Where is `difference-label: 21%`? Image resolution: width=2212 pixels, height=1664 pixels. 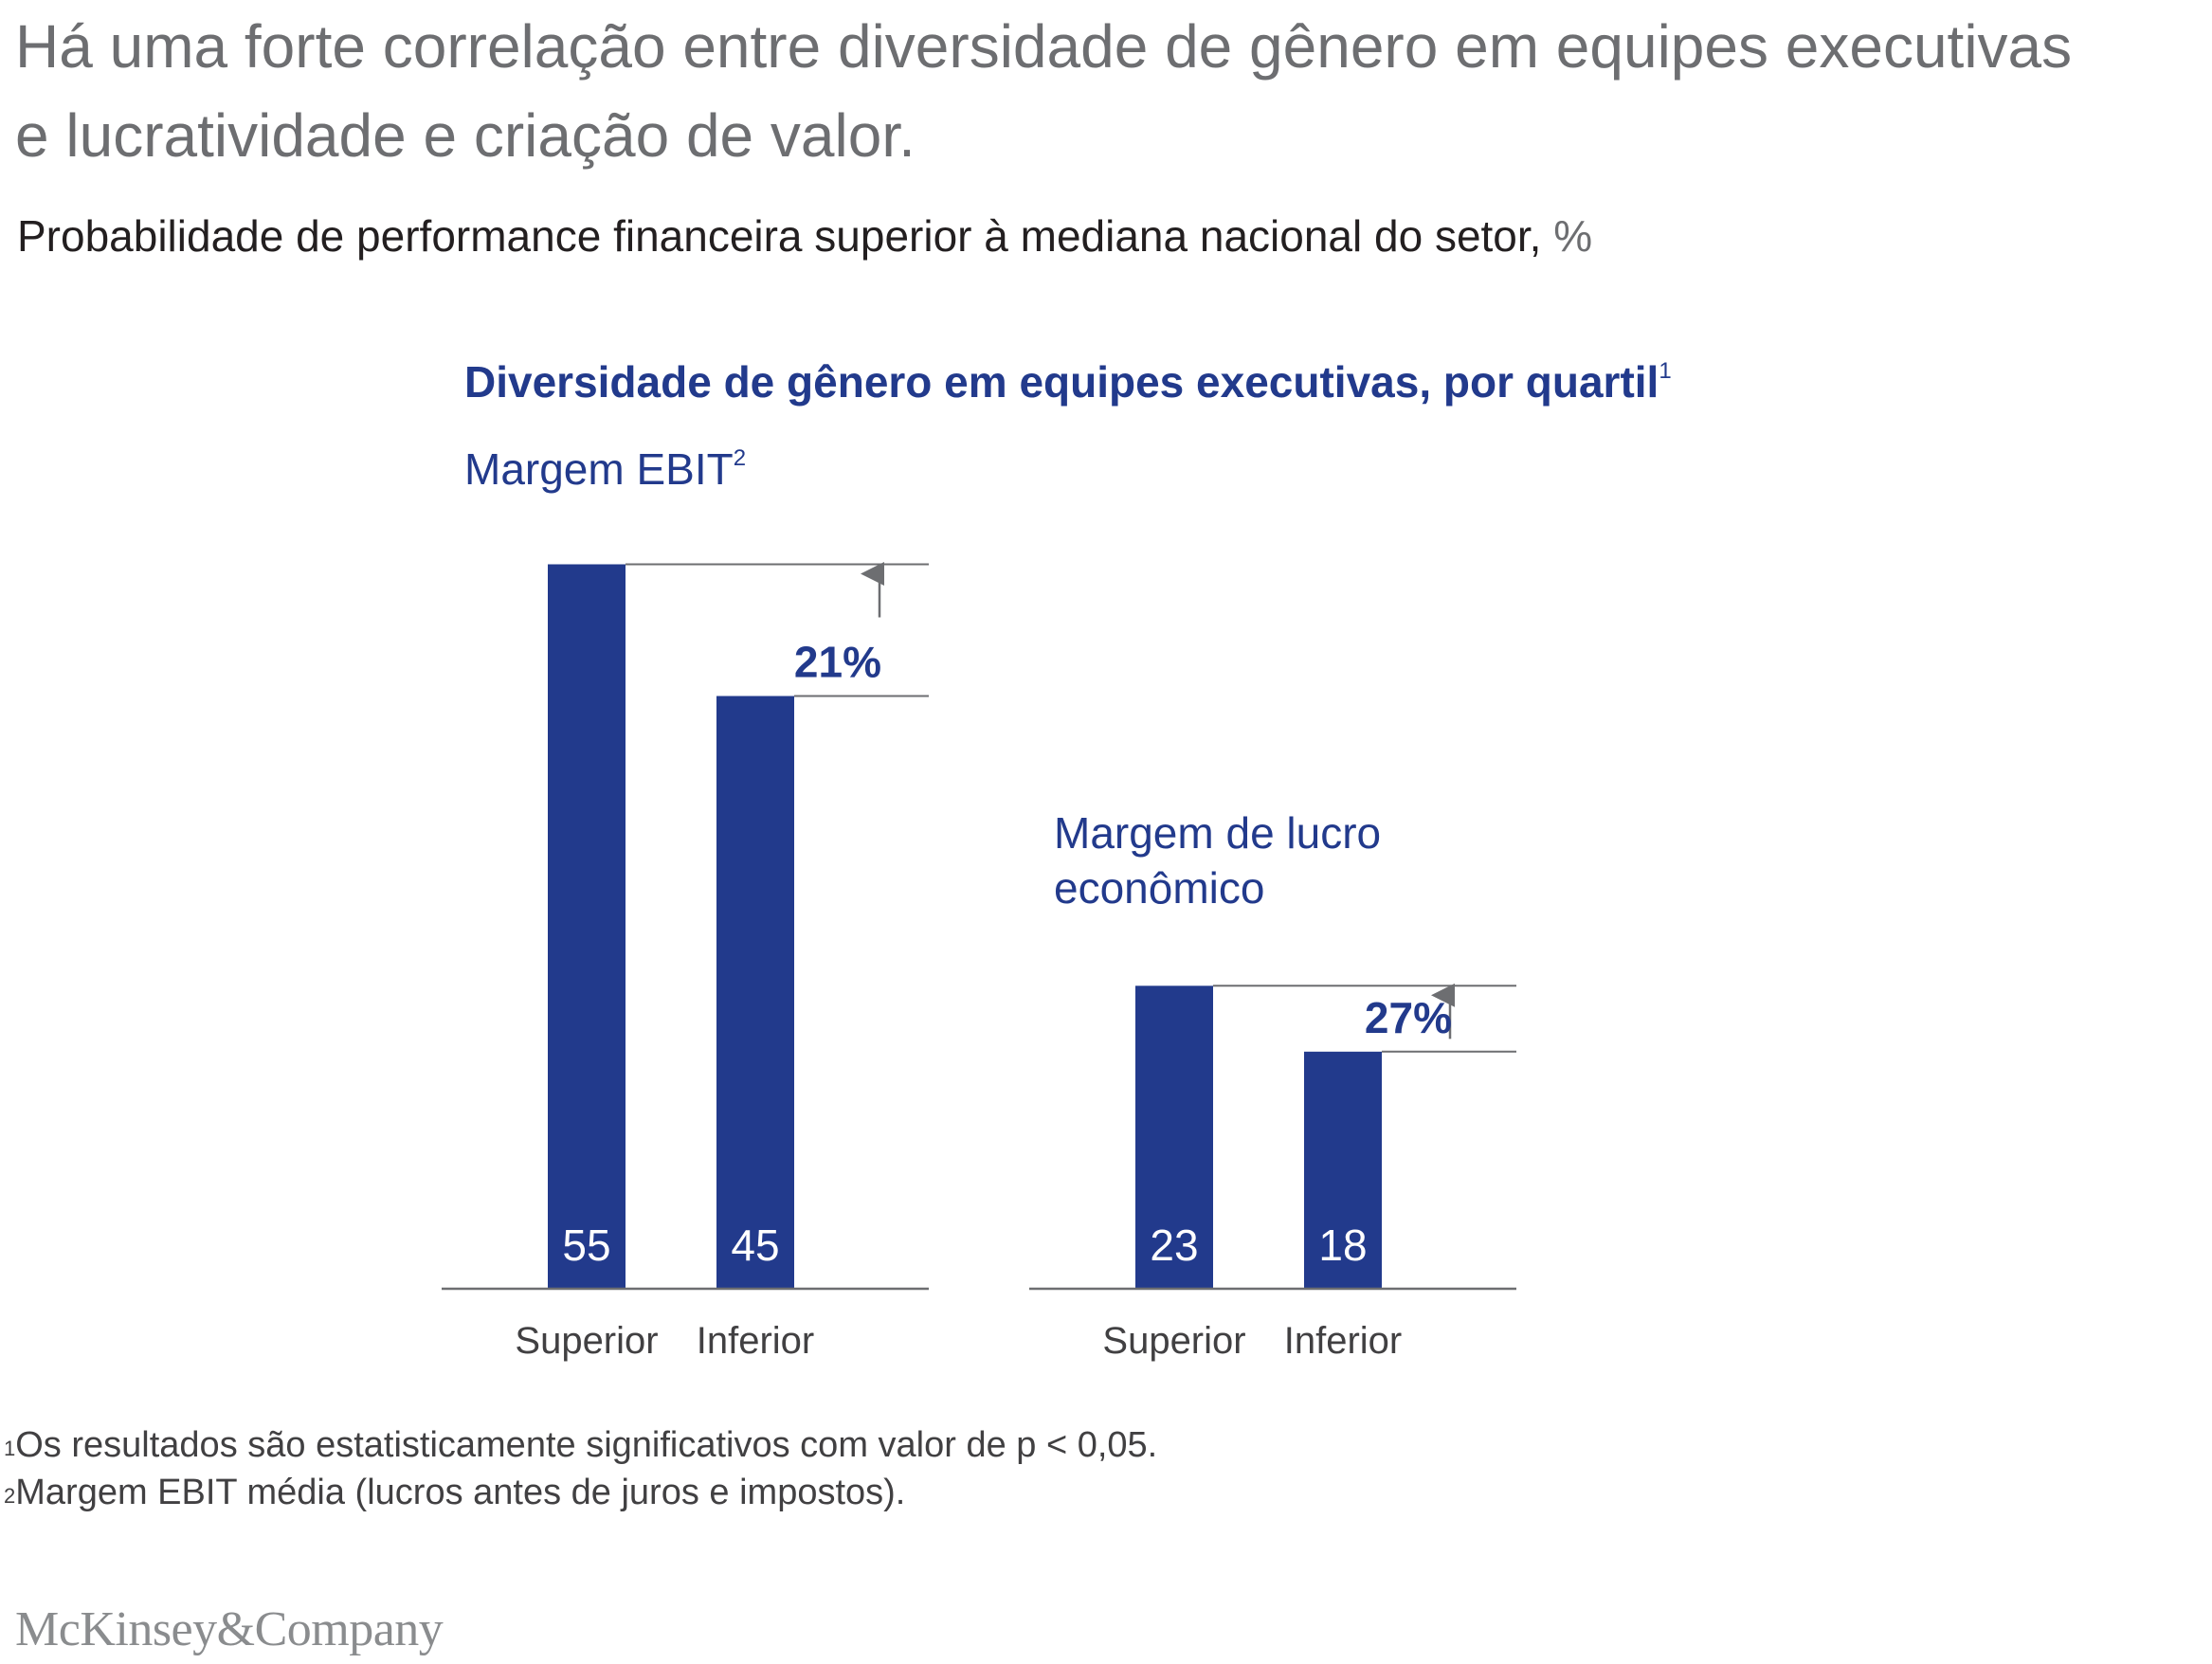
difference-label: 21% is located at coordinates (837, 662).